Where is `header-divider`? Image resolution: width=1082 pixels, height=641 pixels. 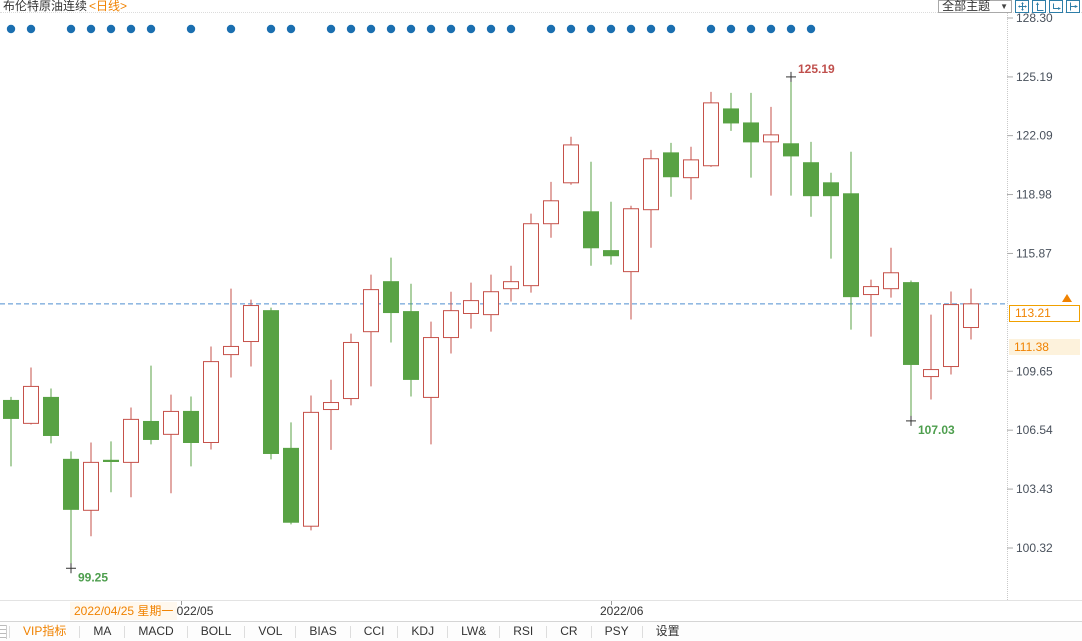 header-divider is located at coordinates (541, 12).